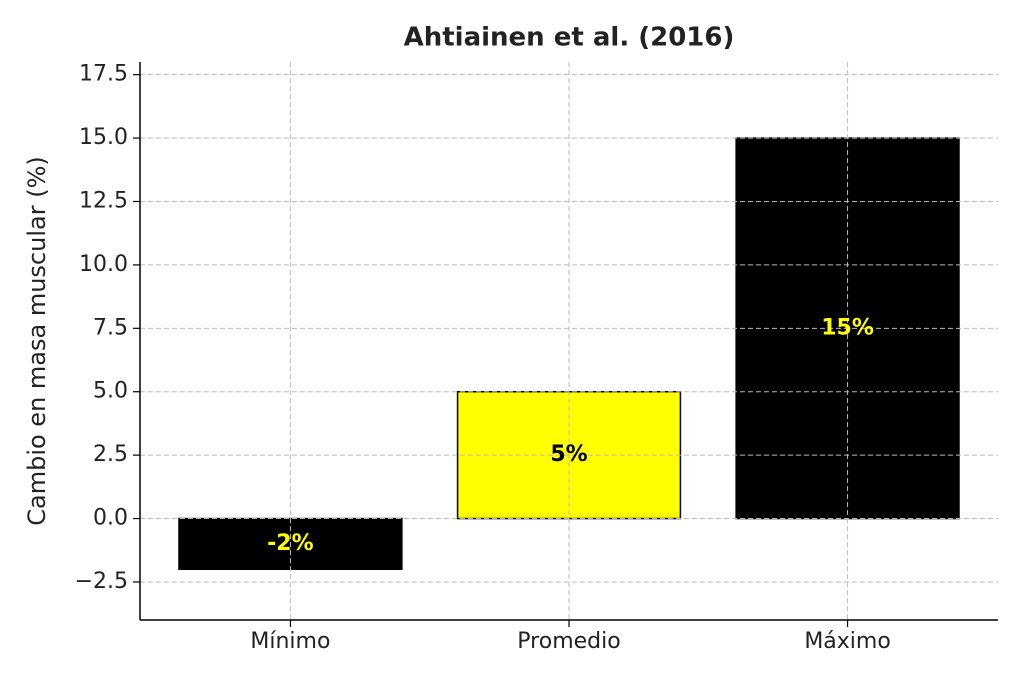  Describe the element at coordinates (103, 137) in the screenshot. I see `y-tick-label: 15.0` at that location.